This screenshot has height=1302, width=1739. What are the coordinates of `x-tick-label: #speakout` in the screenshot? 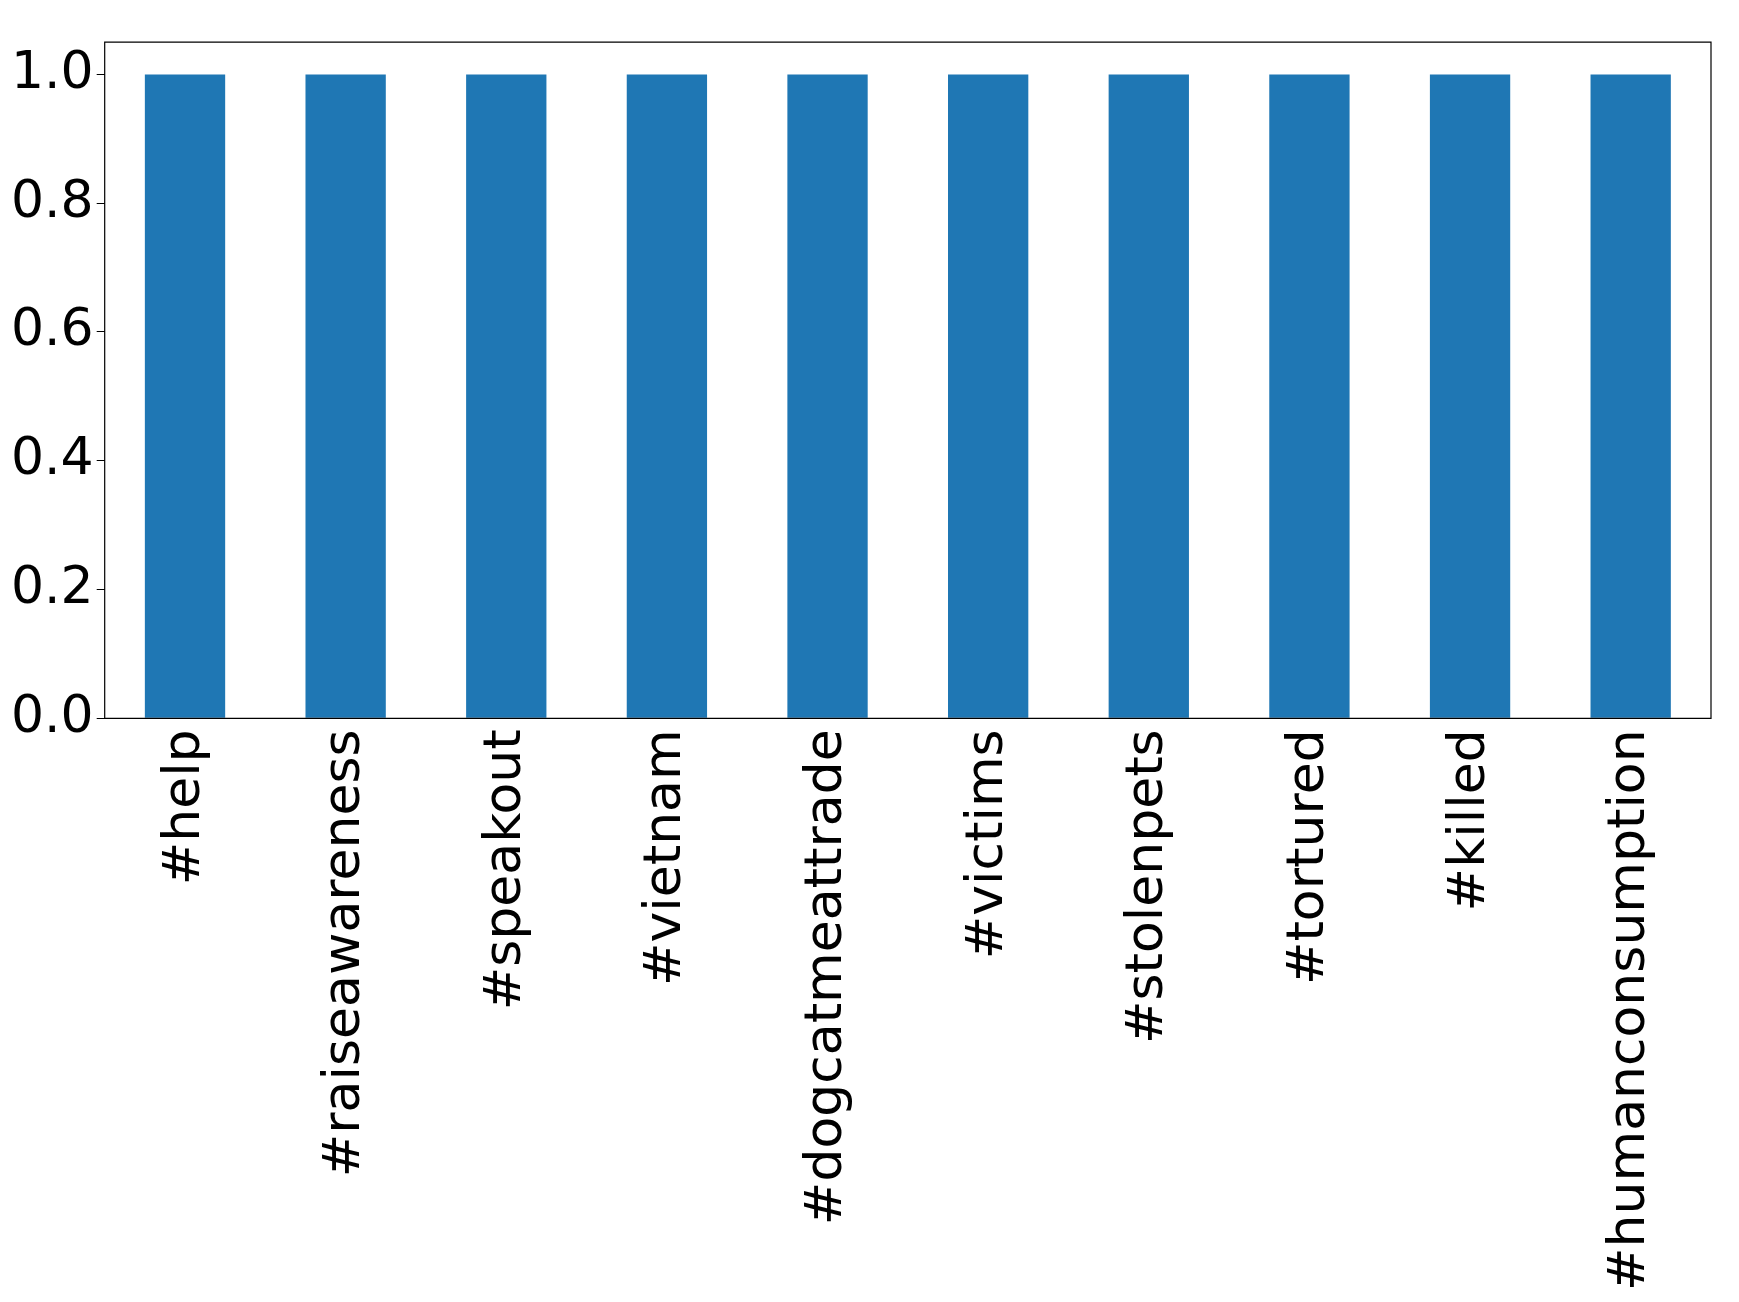 It's located at (501, 870).